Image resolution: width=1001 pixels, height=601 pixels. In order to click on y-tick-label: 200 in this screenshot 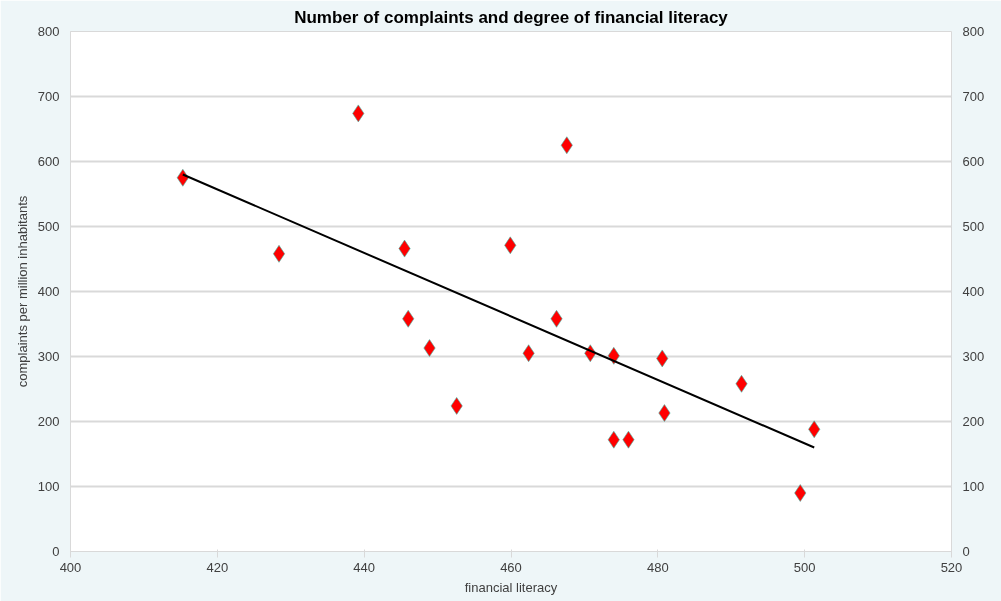, I will do `click(48, 421)`.